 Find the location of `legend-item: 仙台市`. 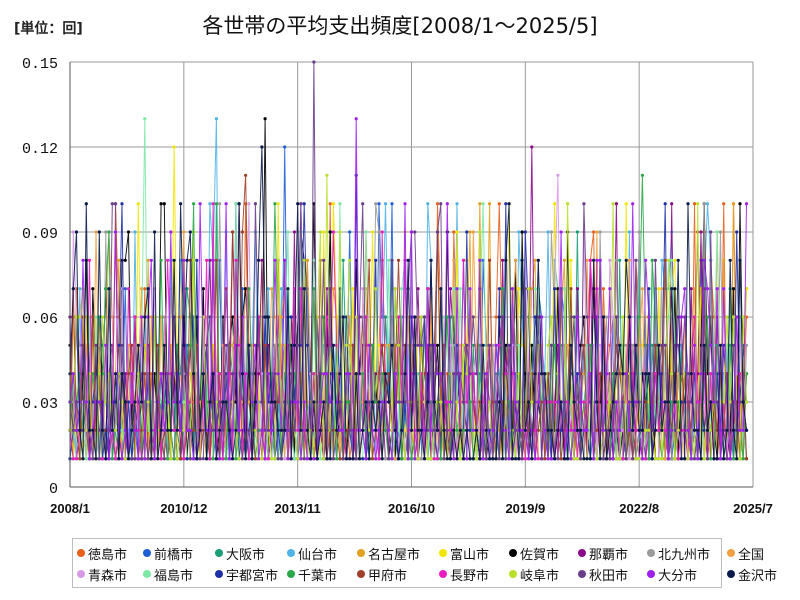

legend-item: 仙台市 is located at coordinates (312, 553).